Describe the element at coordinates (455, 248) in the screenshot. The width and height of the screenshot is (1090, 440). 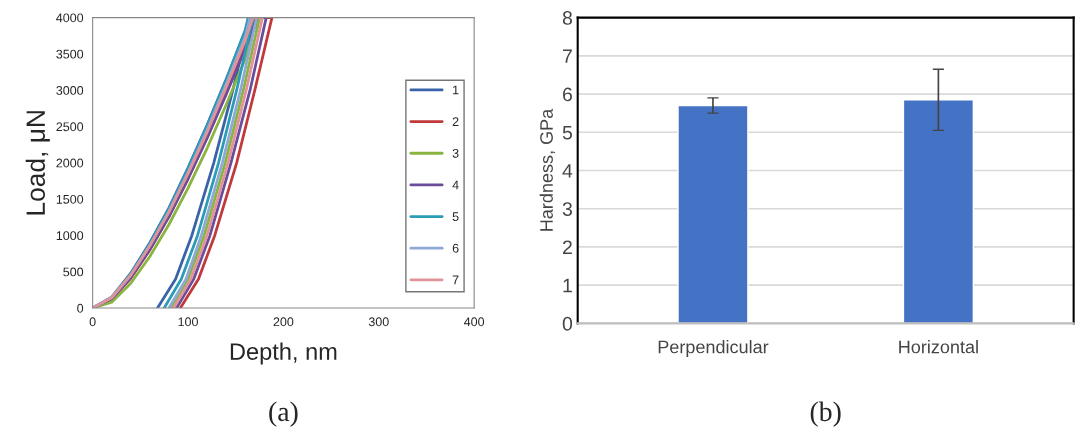
I see `legend-label: 6` at that location.